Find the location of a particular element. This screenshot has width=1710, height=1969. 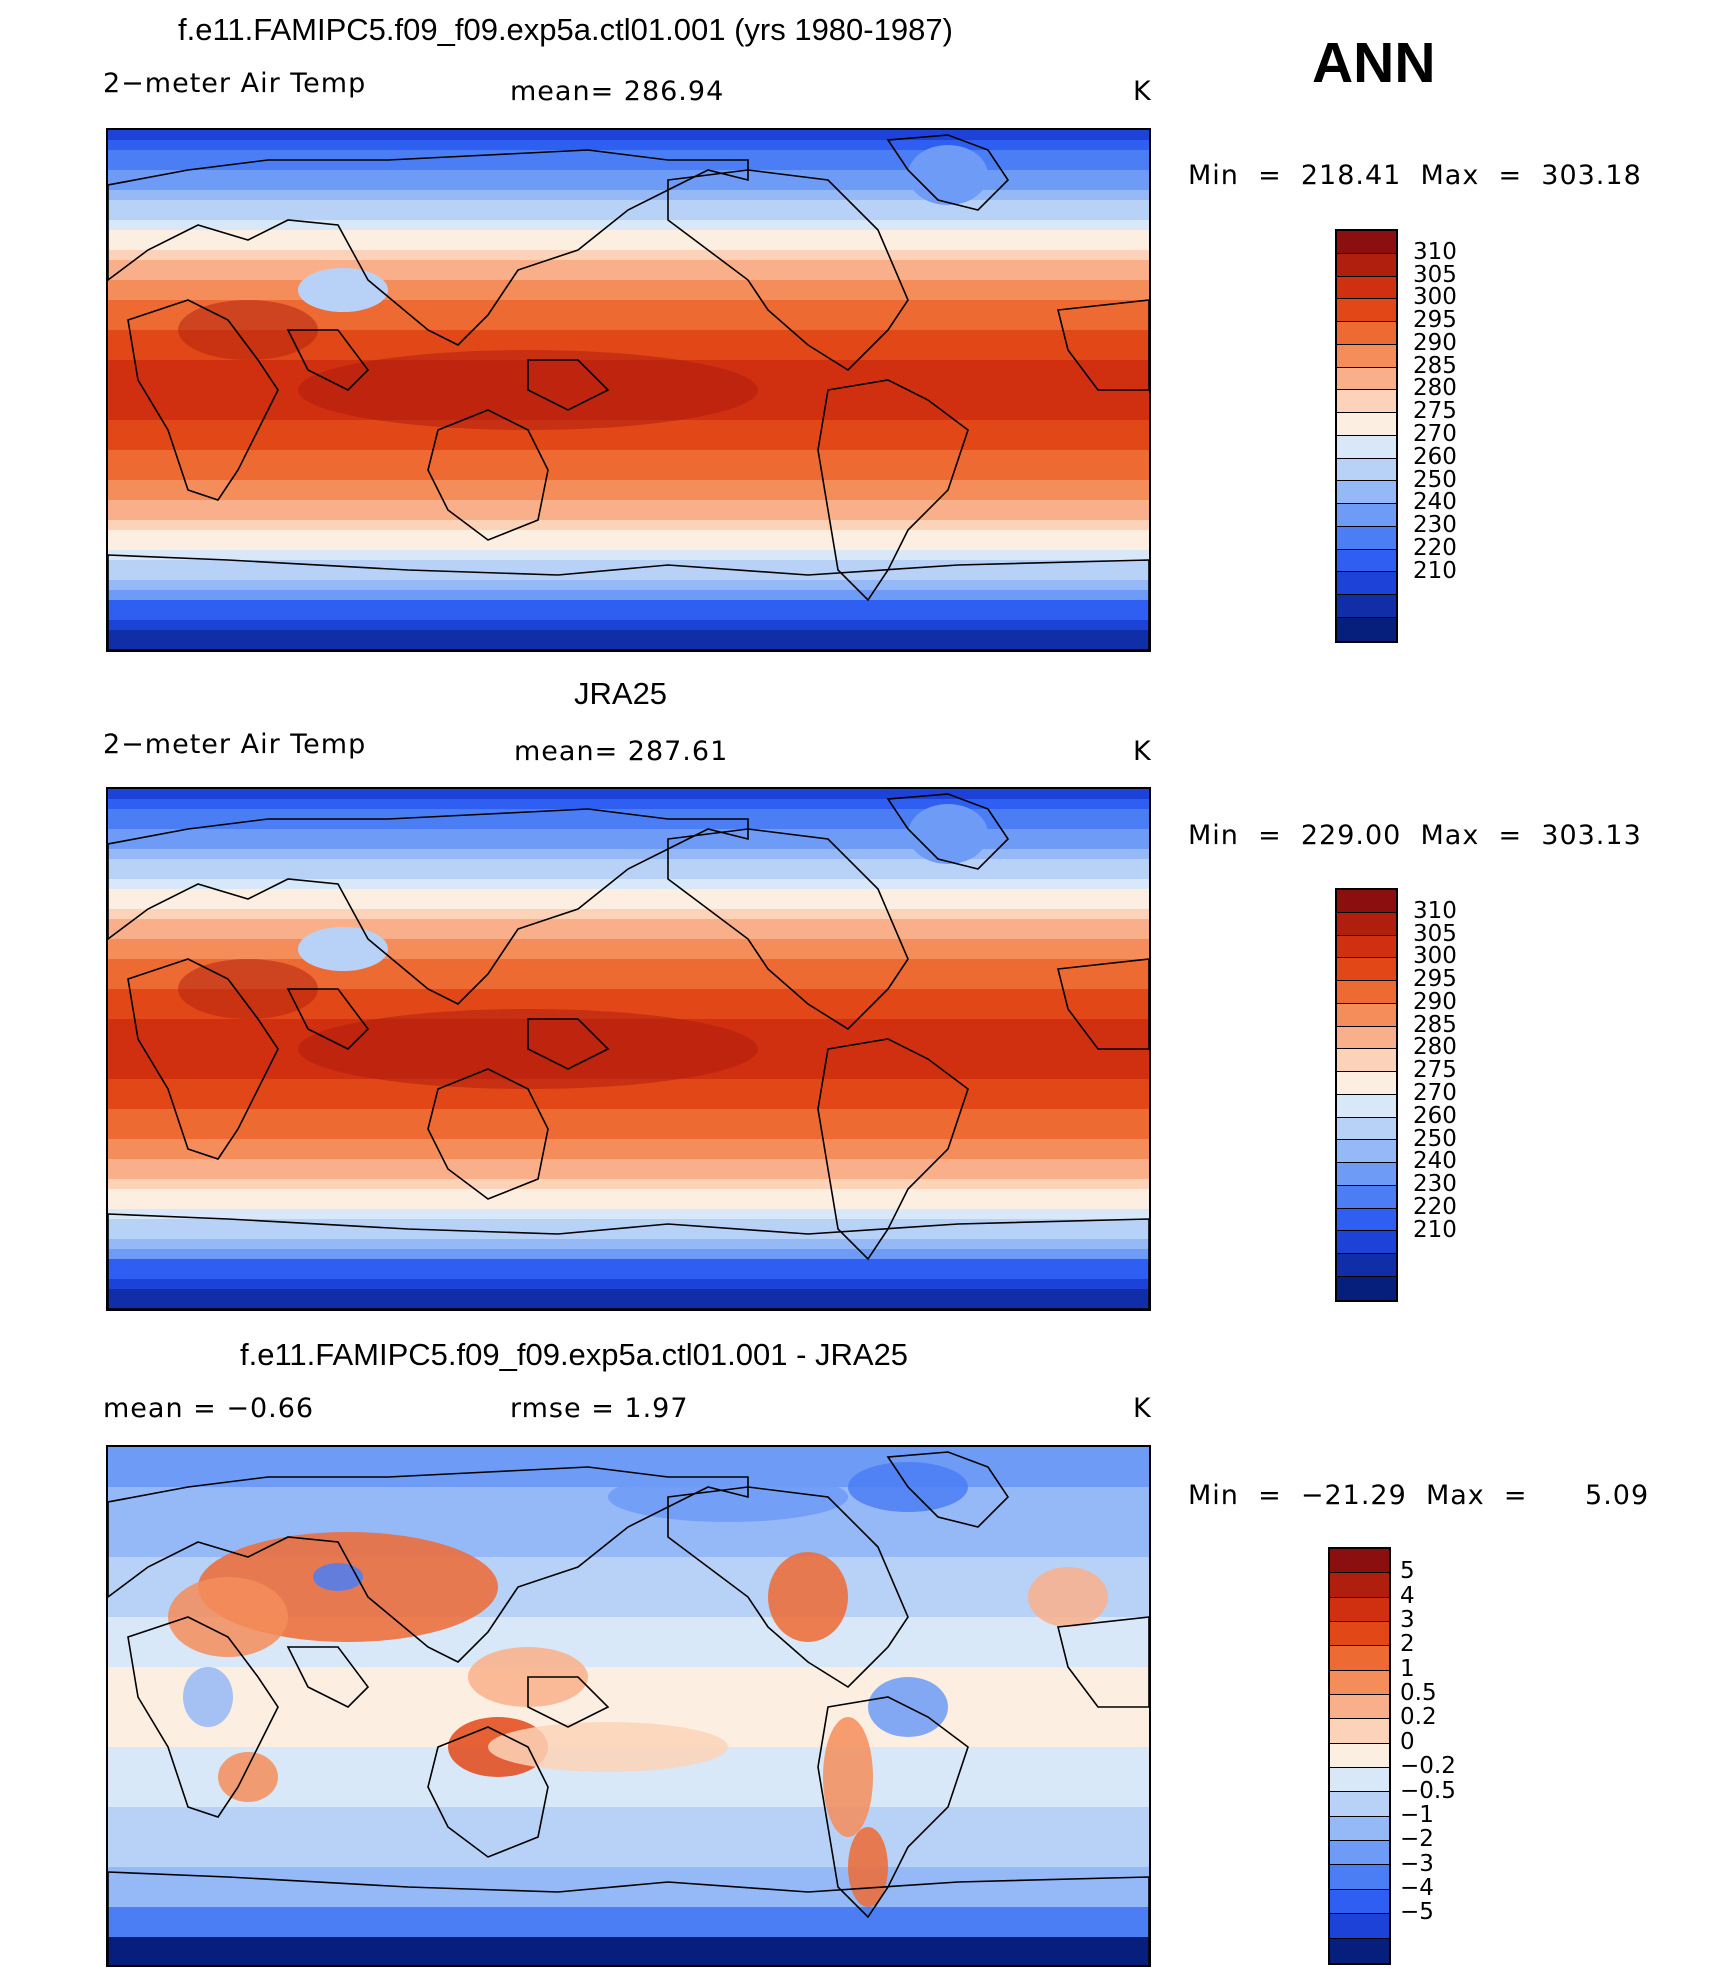

panel-1-mean-label: mean= 286.94 is located at coordinates (617, 91).